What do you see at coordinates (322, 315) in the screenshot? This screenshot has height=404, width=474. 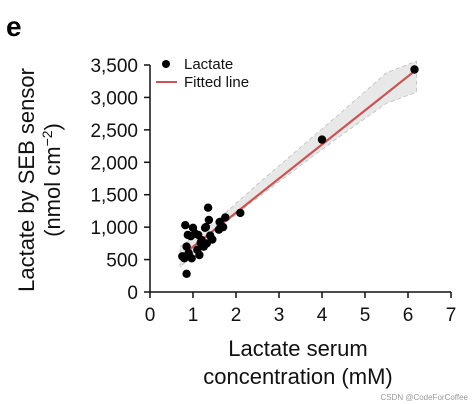 I see `x-tick-label: 4` at bounding box center [322, 315].